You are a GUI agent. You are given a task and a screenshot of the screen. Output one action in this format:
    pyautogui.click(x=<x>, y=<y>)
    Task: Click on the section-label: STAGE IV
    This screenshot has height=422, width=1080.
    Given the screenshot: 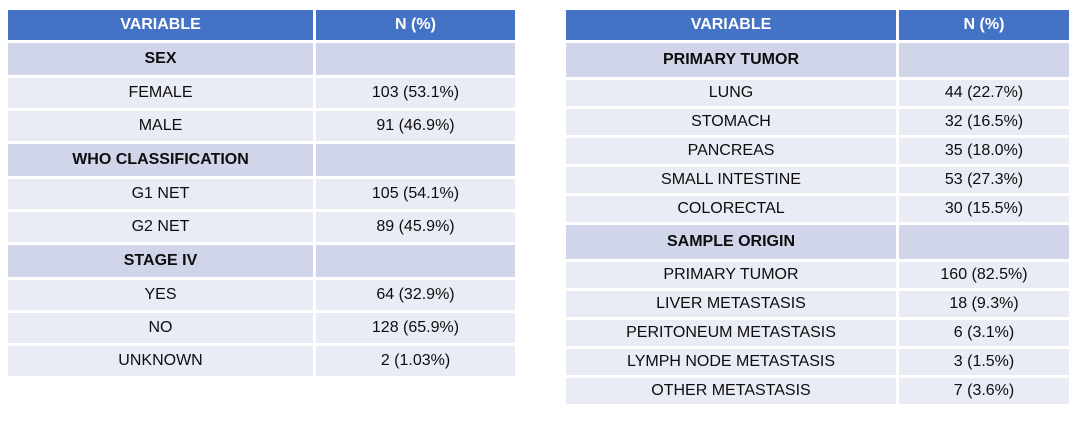 What is the action you would take?
    pyautogui.click(x=160, y=261)
    